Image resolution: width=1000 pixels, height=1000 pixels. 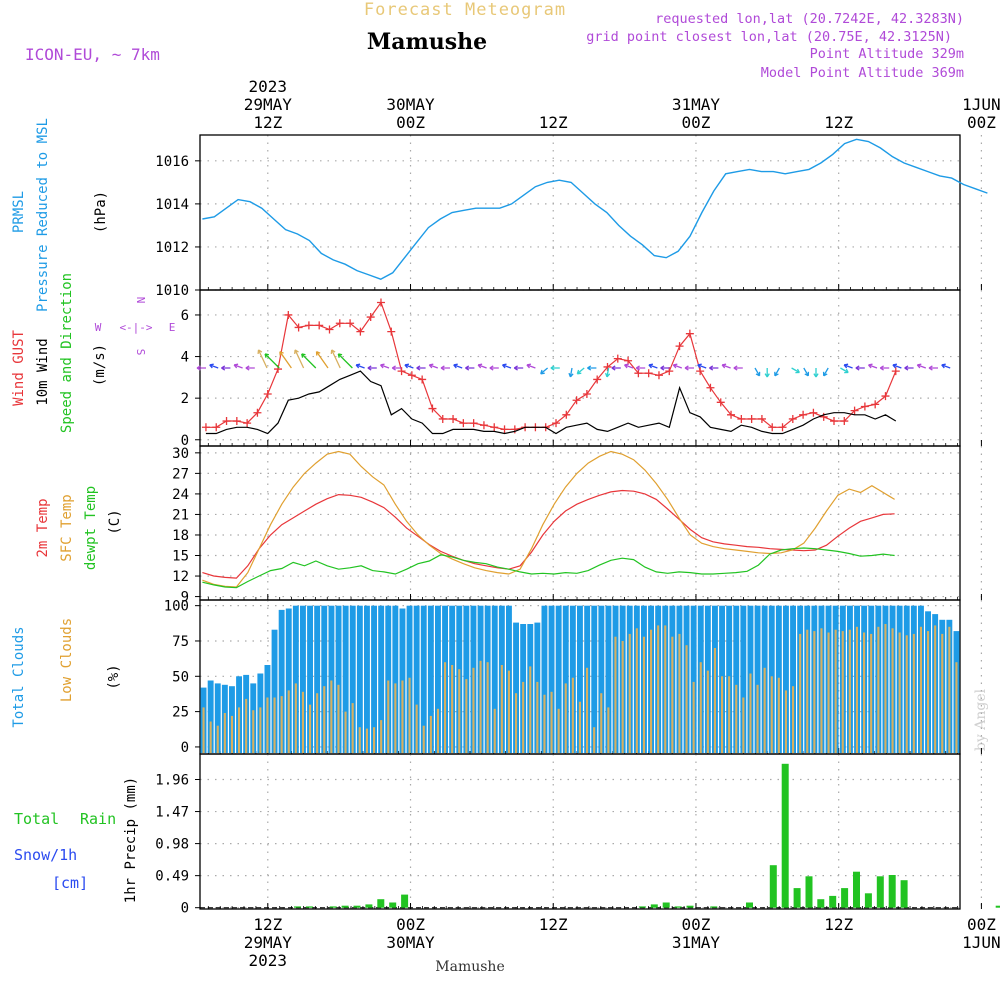 I want to click on cloud-panel-labels: Total Clouds Low Clouds (%), so click(x=66, y=673).